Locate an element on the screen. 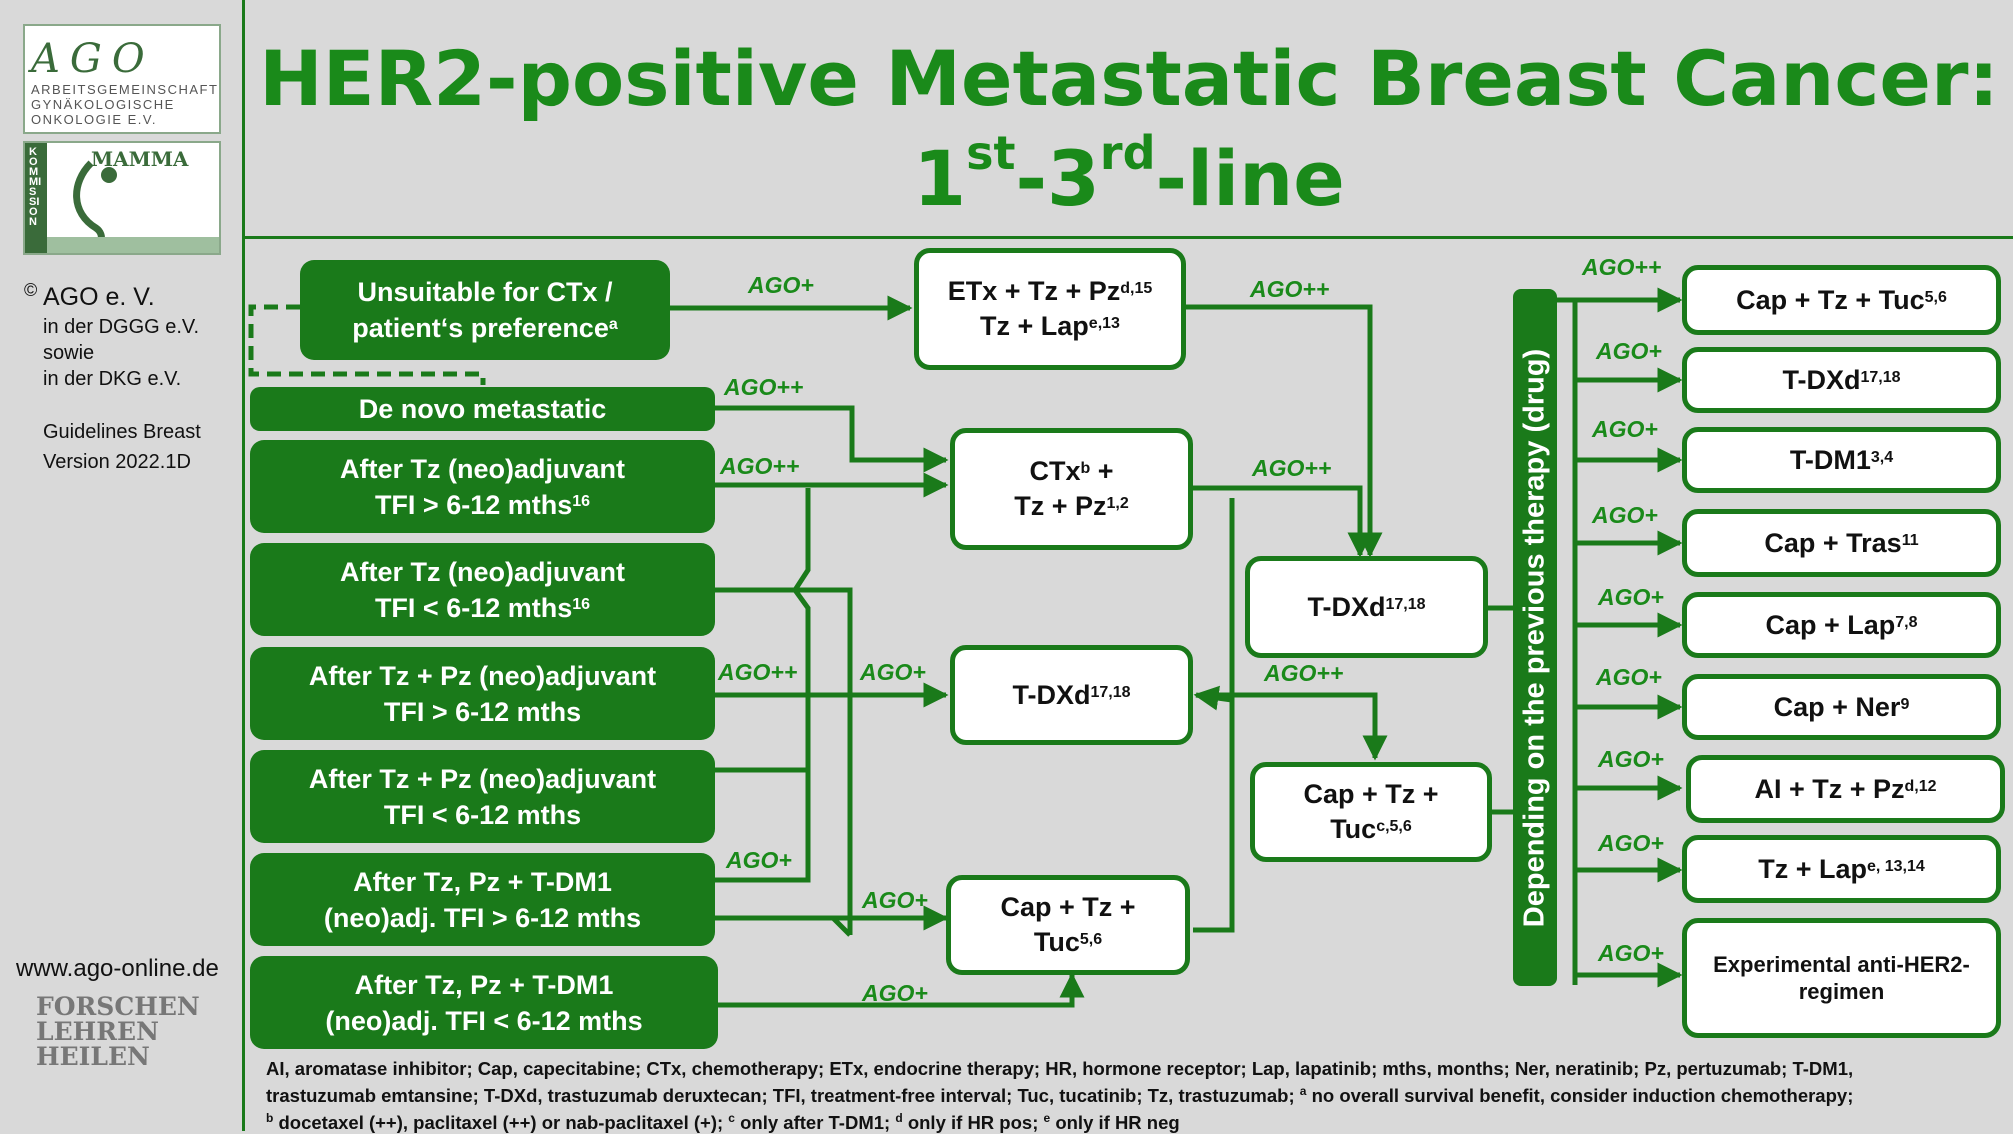 This screenshot has width=2013, height=1134. node-right-3: T-DM13,4 is located at coordinates (1841, 460).